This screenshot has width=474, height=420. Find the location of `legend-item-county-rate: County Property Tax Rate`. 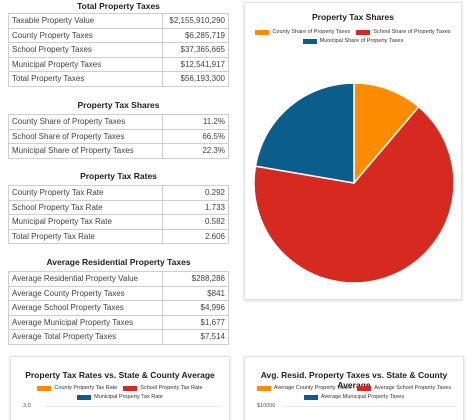

legend-item-county-rate: County Property Tax Rate is located at coordinates (77, 388).